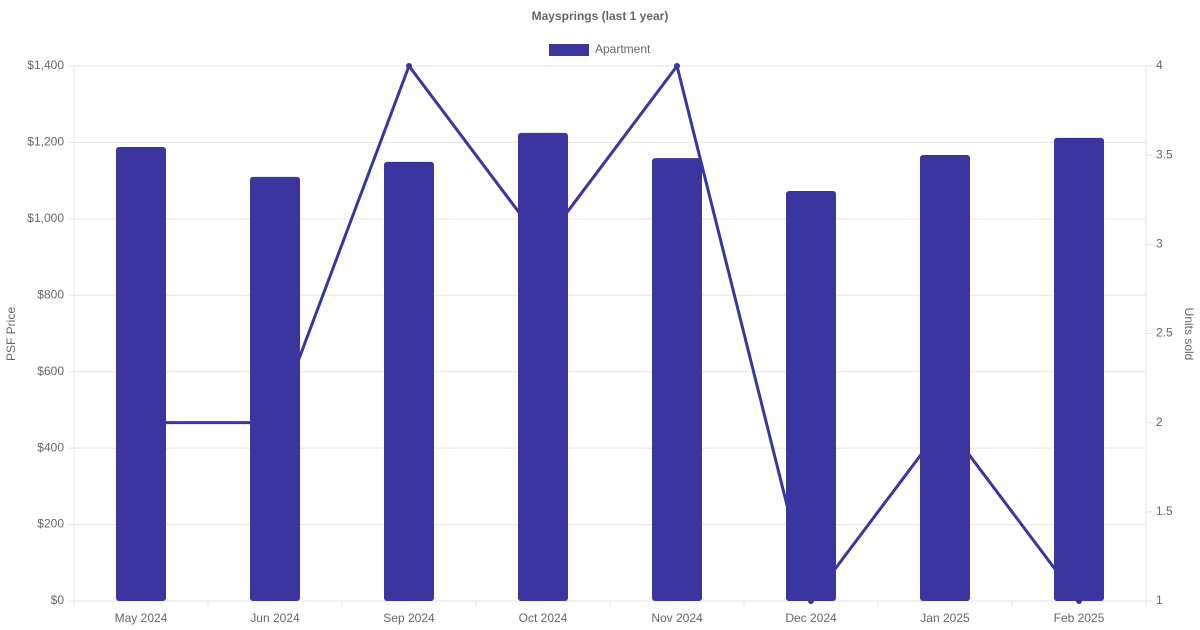  I want to click on y-tick-label: $200, so click(50, 524).